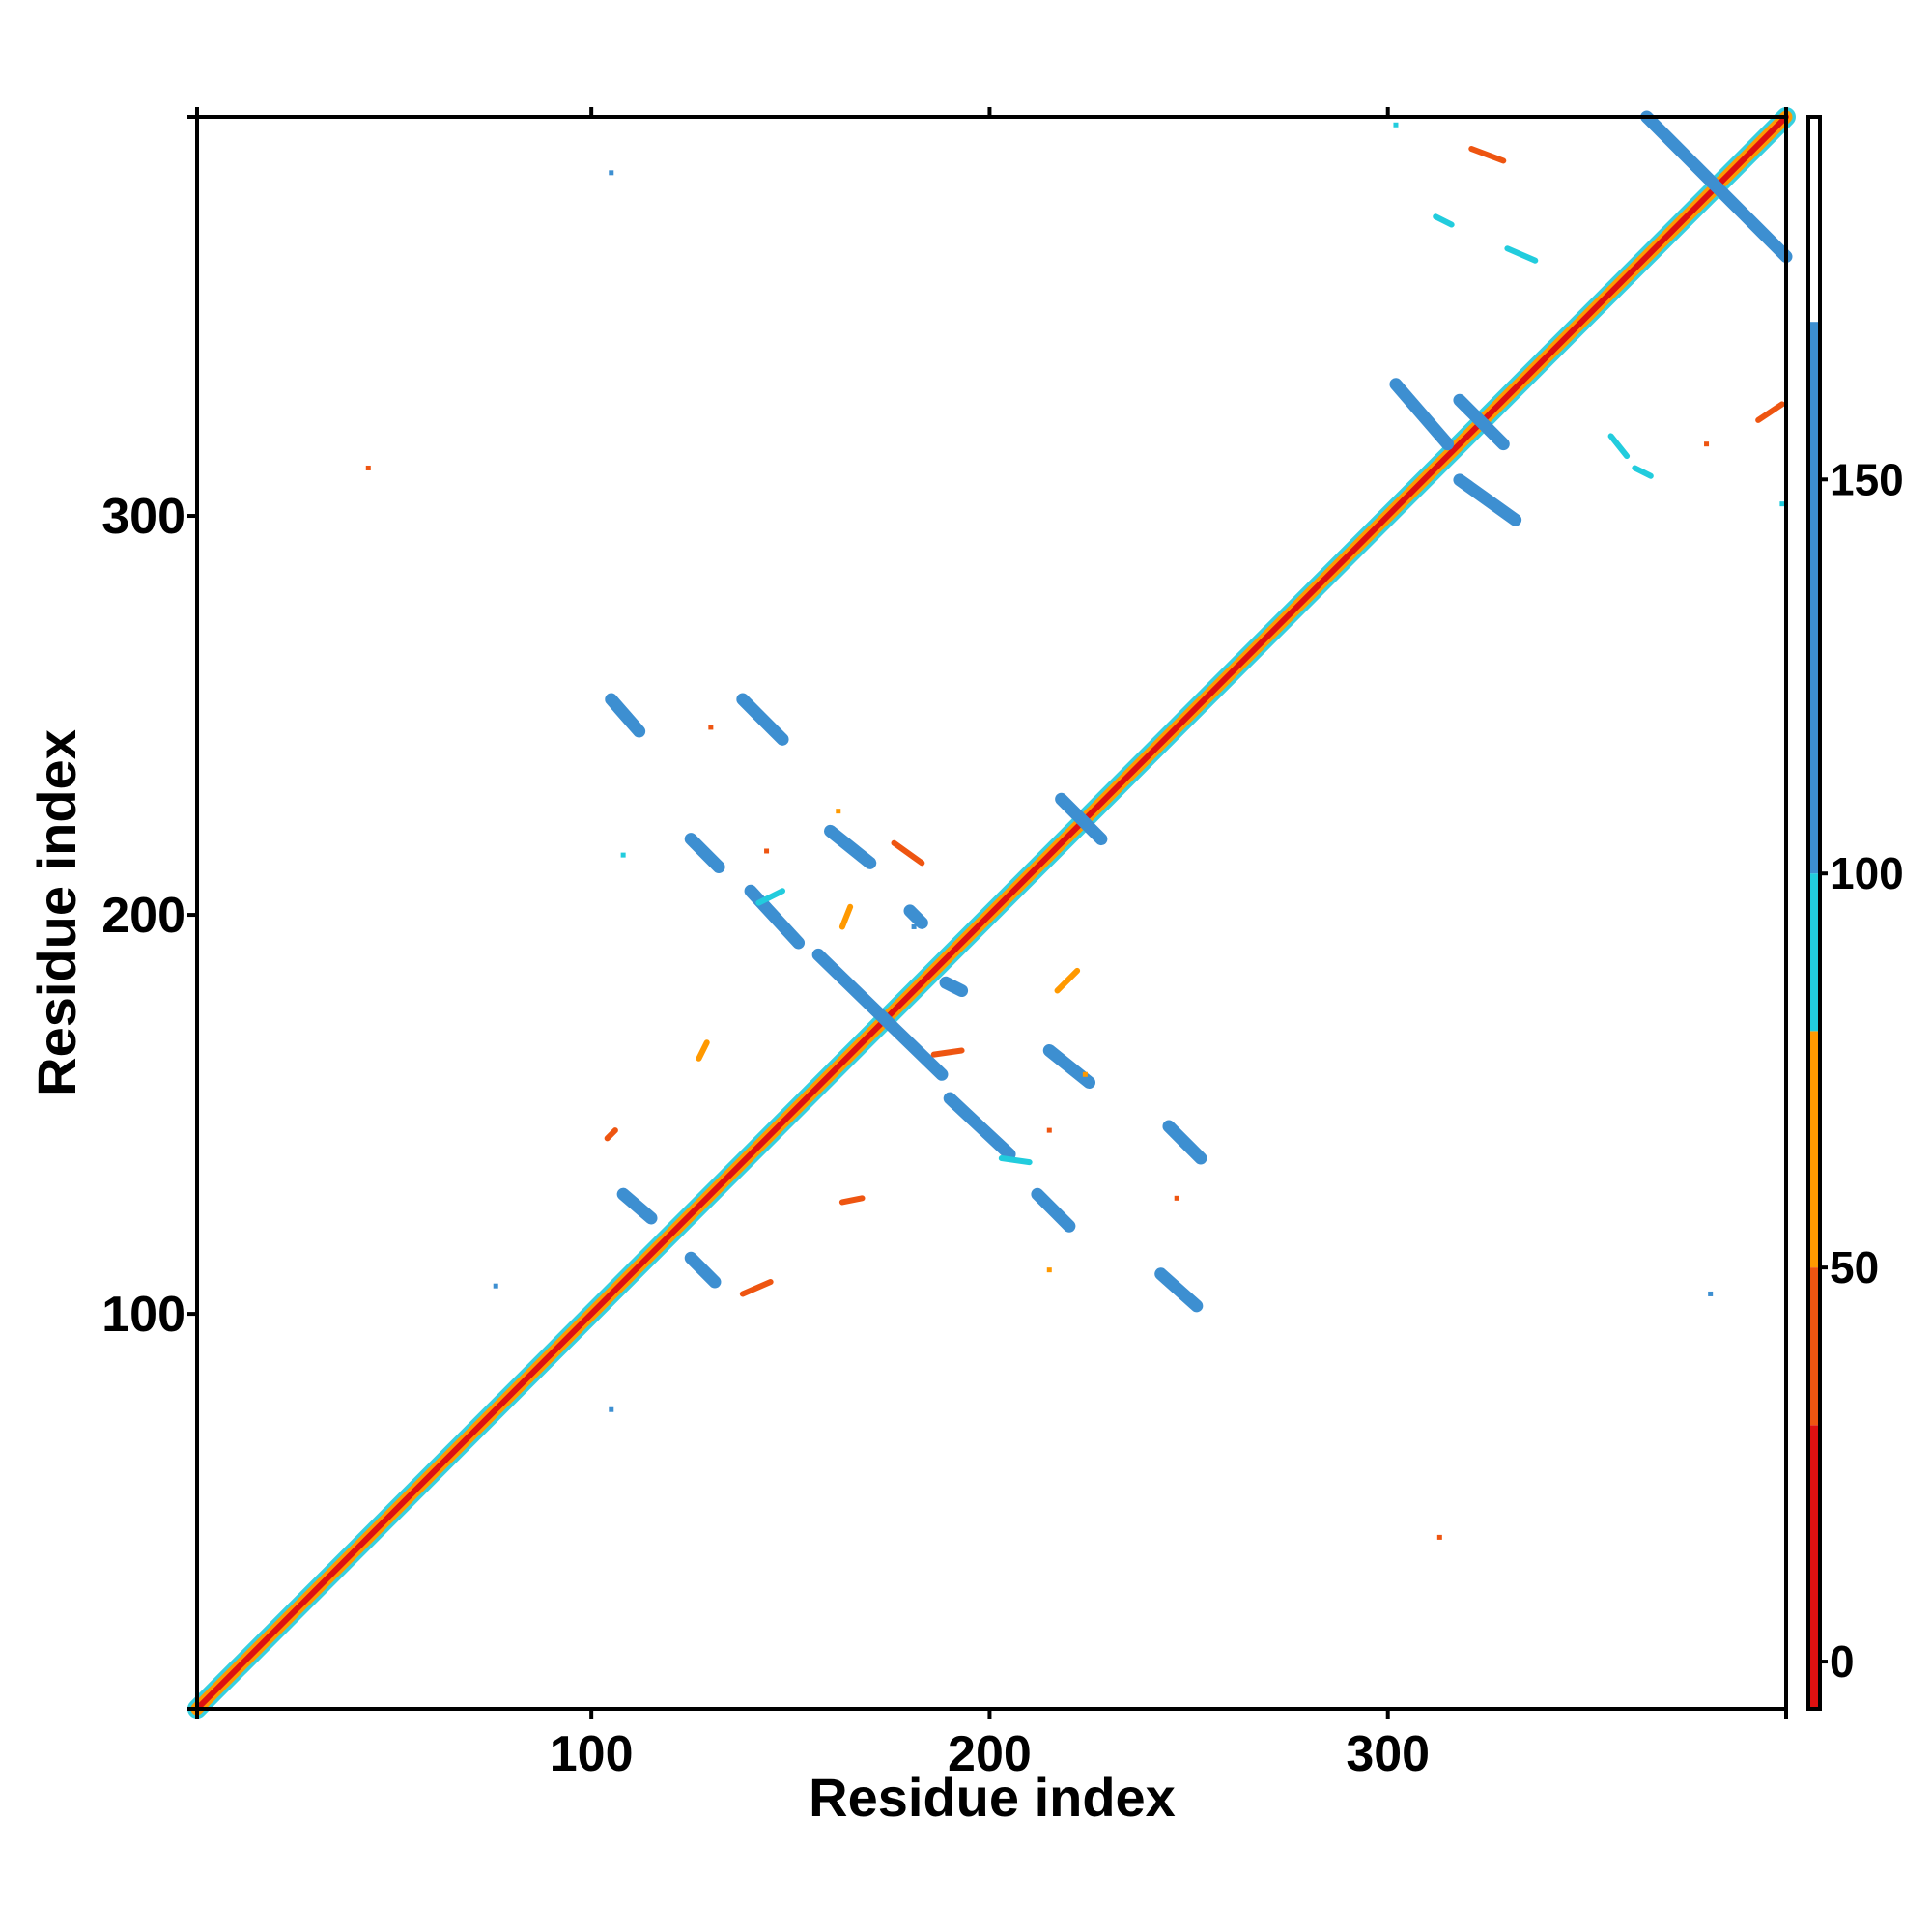  Describe the element at coordinates (143, 916) in the screenshot. I see `y-tick-label-1: 200` at that location.